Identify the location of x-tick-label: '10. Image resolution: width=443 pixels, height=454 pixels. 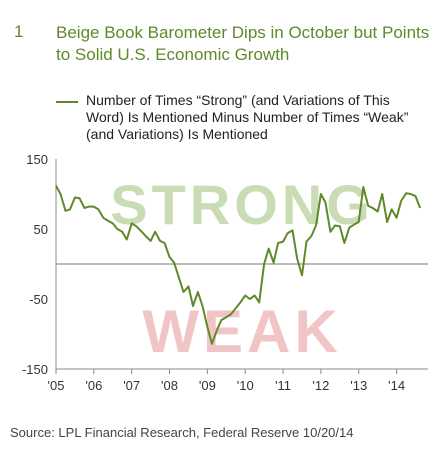
(245, 385).